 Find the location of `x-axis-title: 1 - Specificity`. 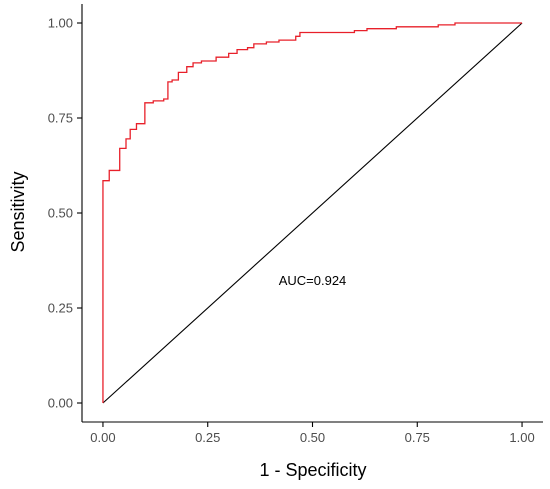

x-axis-title: 1 - Specificity is located at coordinates (312, 470).